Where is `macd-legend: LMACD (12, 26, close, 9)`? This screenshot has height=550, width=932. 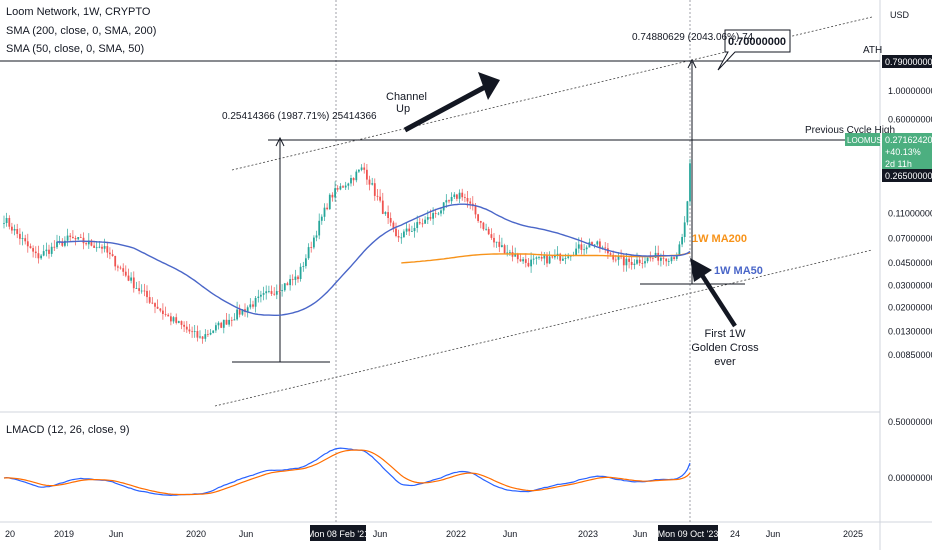
macd-legend: LMACD (12, 26, close, 9) is located at coordinates (68, 430).